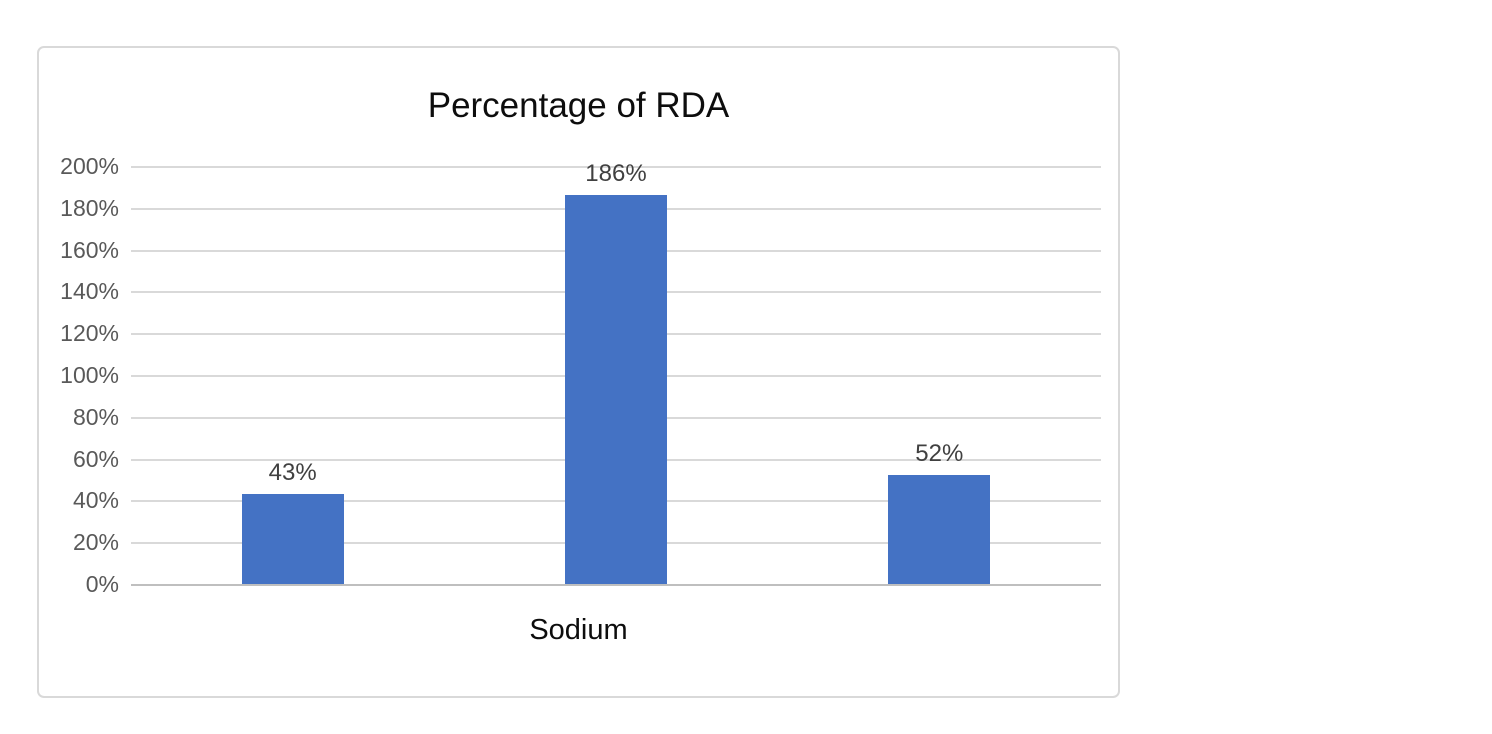 This screenshot has width=1492, height=734. Describe the element at coordinates (578, 105) in the screenshot. I see `chart-title: Percentage of RDA` at that location.